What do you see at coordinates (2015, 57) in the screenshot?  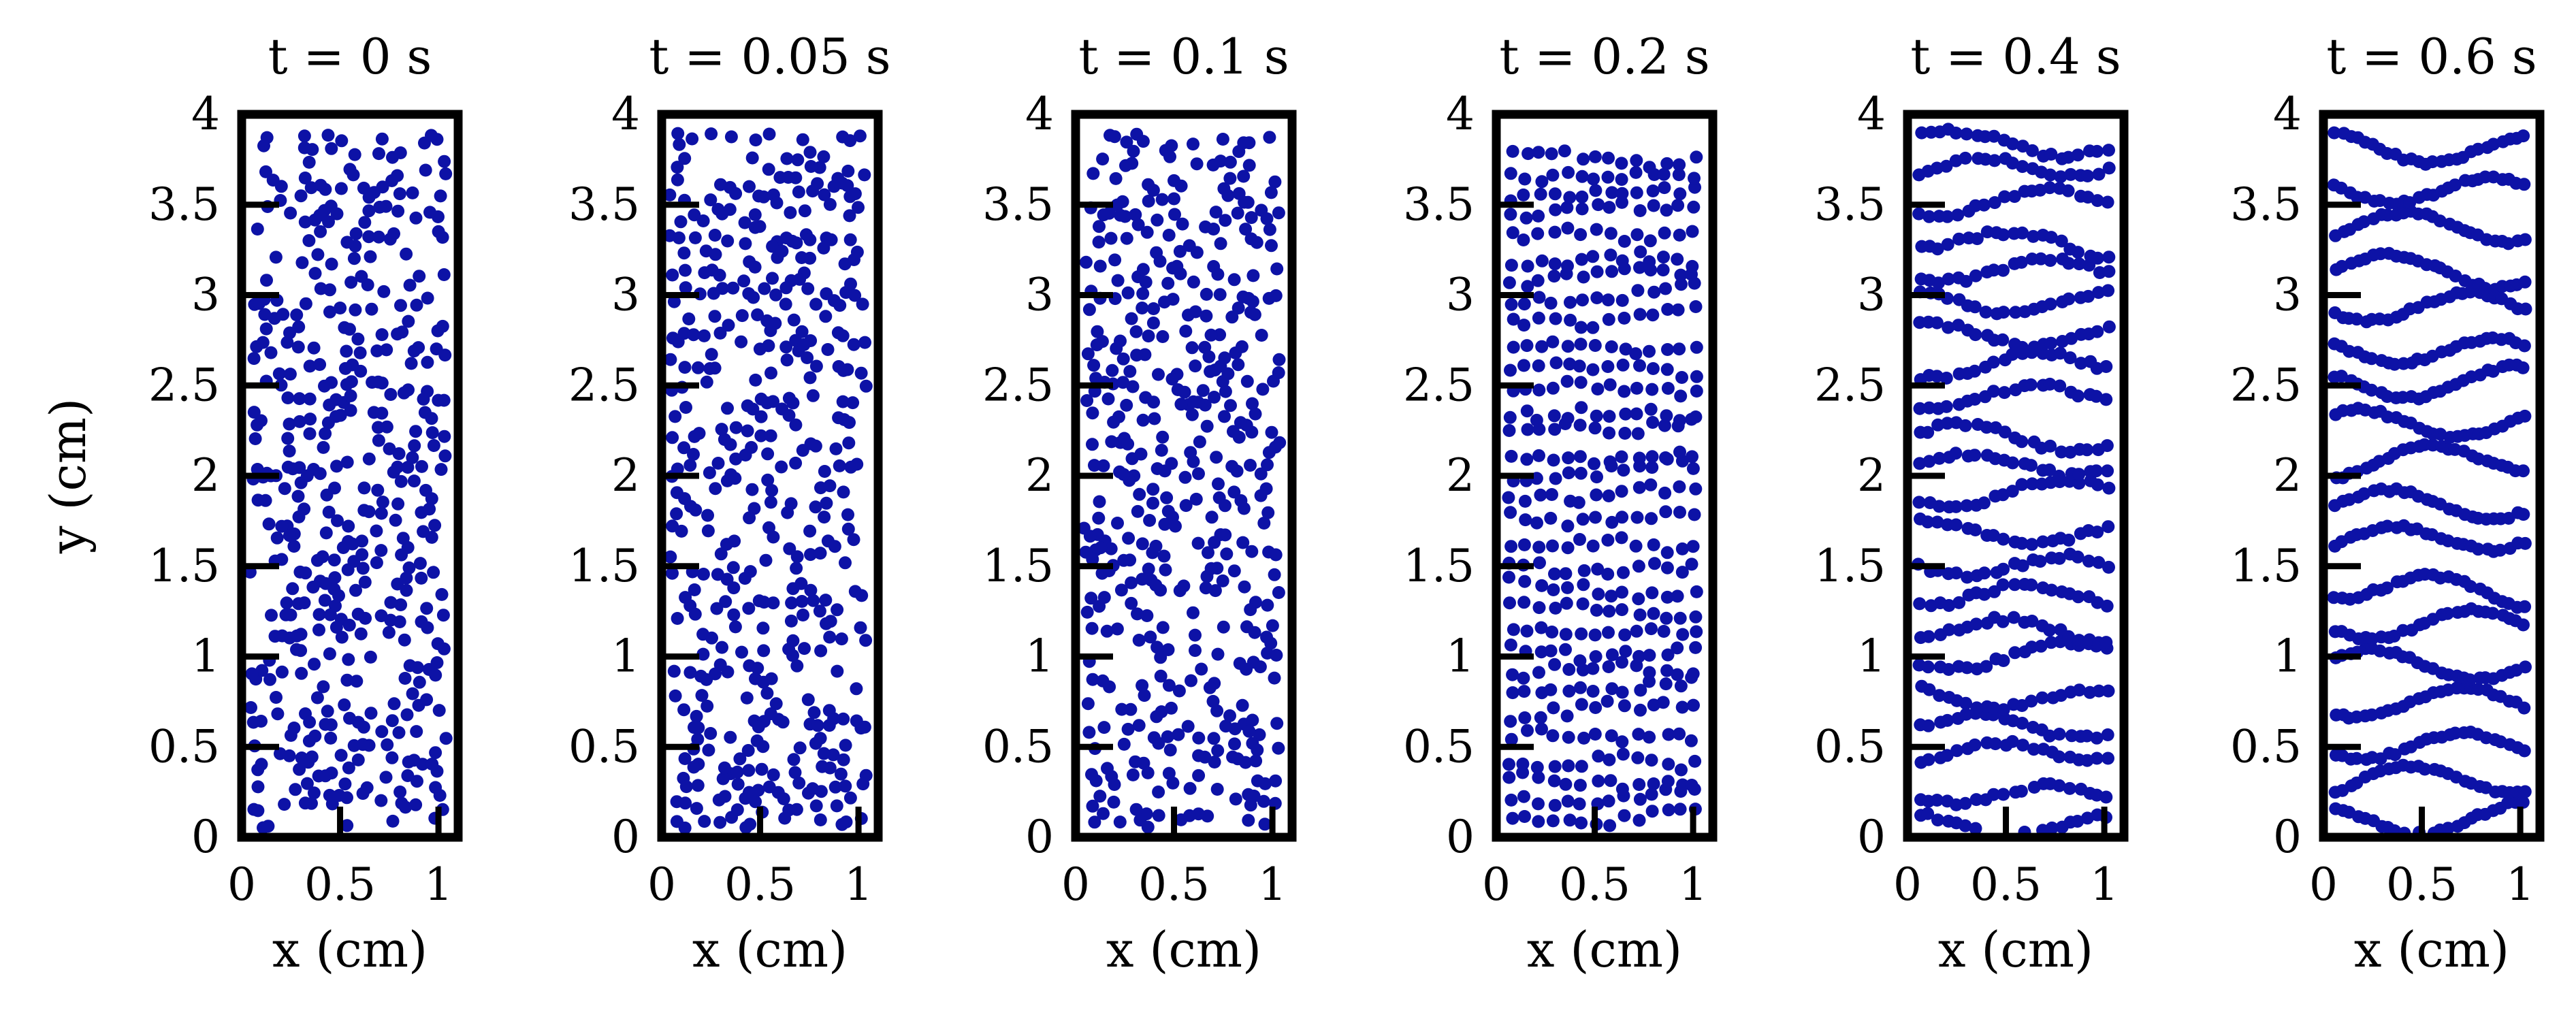 I see `panel-title: t = 0.4 s` at bounding box center [2015, 57].